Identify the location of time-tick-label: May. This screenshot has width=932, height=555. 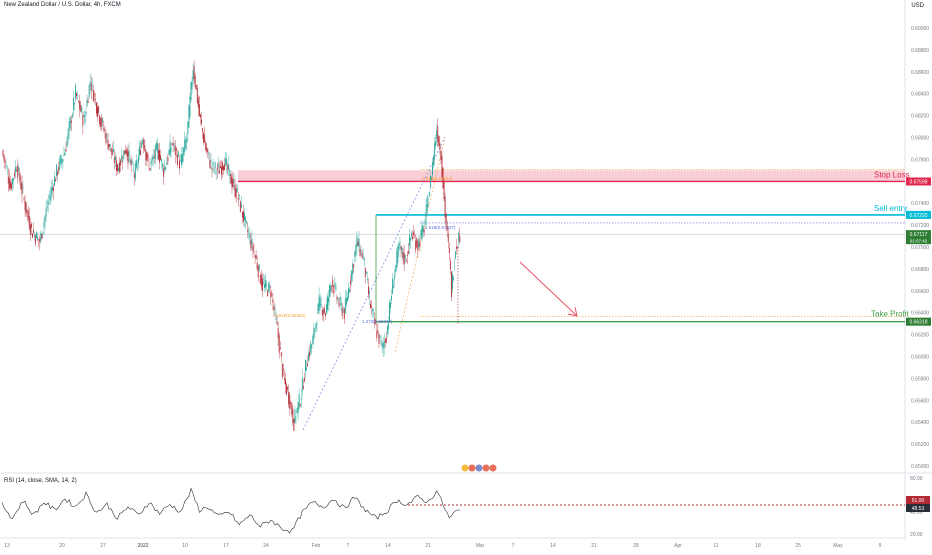
(838, 546).